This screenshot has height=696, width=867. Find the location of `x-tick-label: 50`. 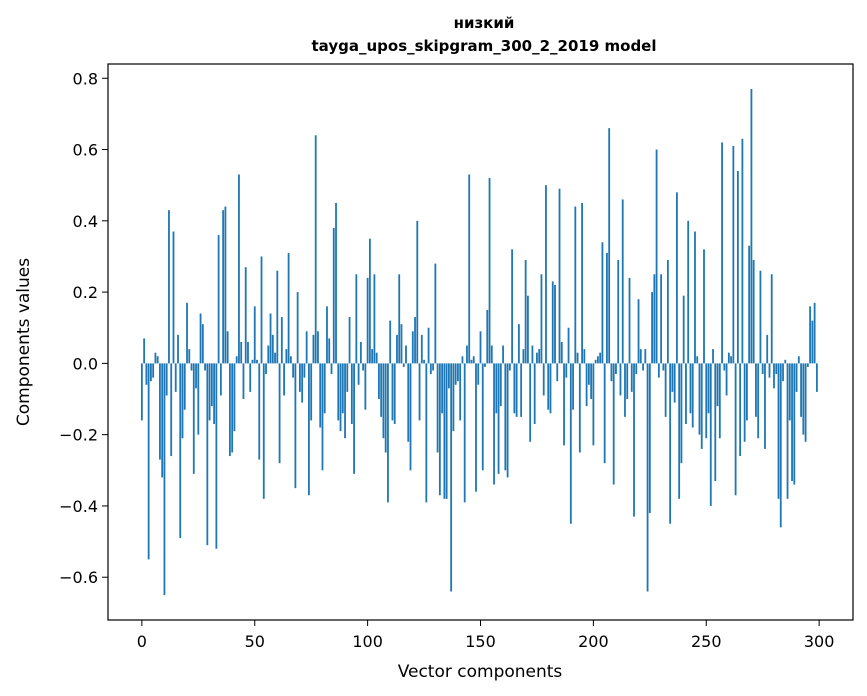

x-tick-label: 50 is located at coordinates (255, 641).